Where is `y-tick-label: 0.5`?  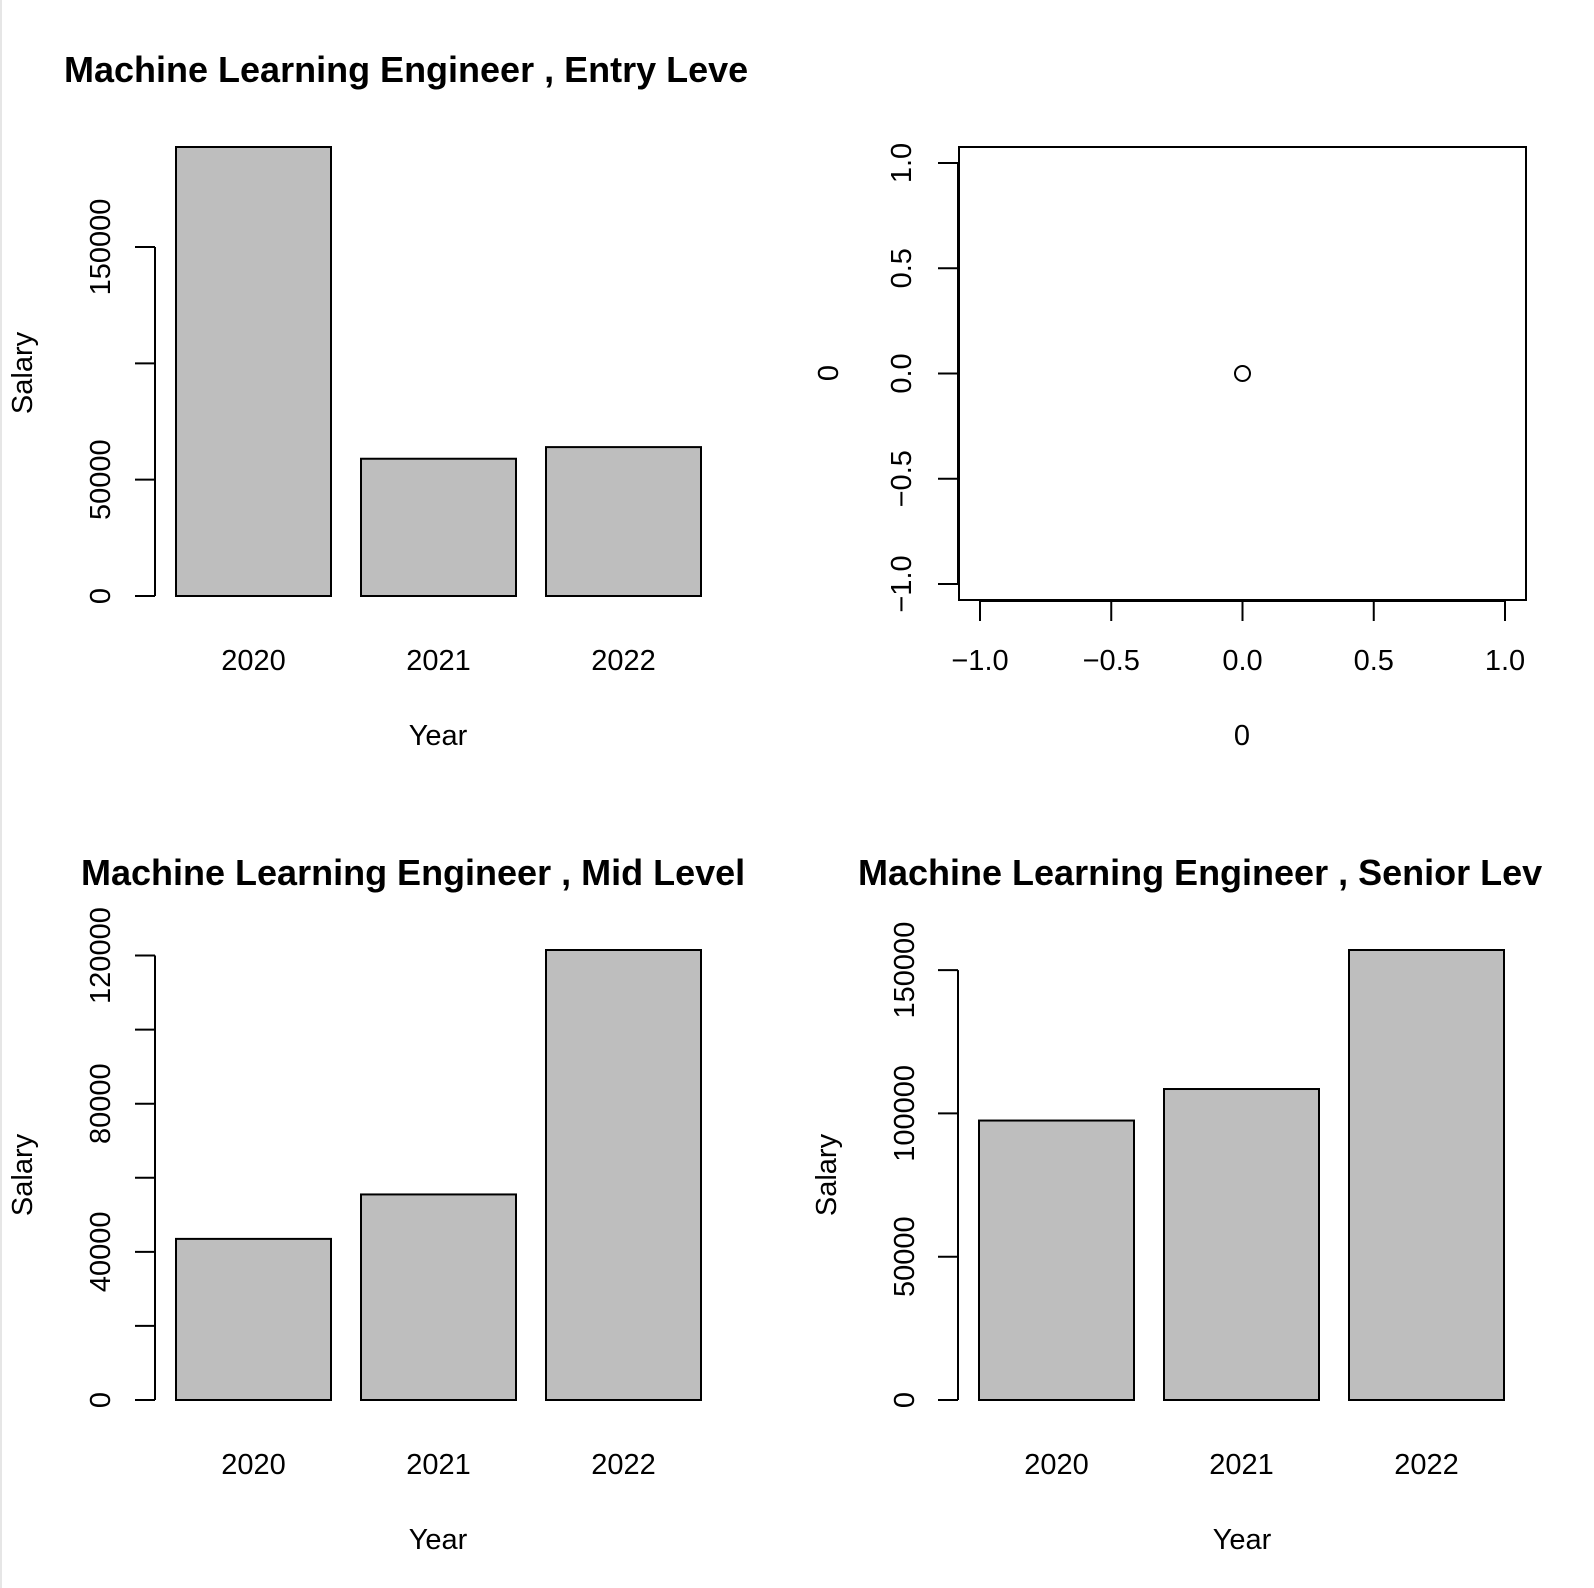 y-tick-label: 0.5 is located at coordinates (902, 268).